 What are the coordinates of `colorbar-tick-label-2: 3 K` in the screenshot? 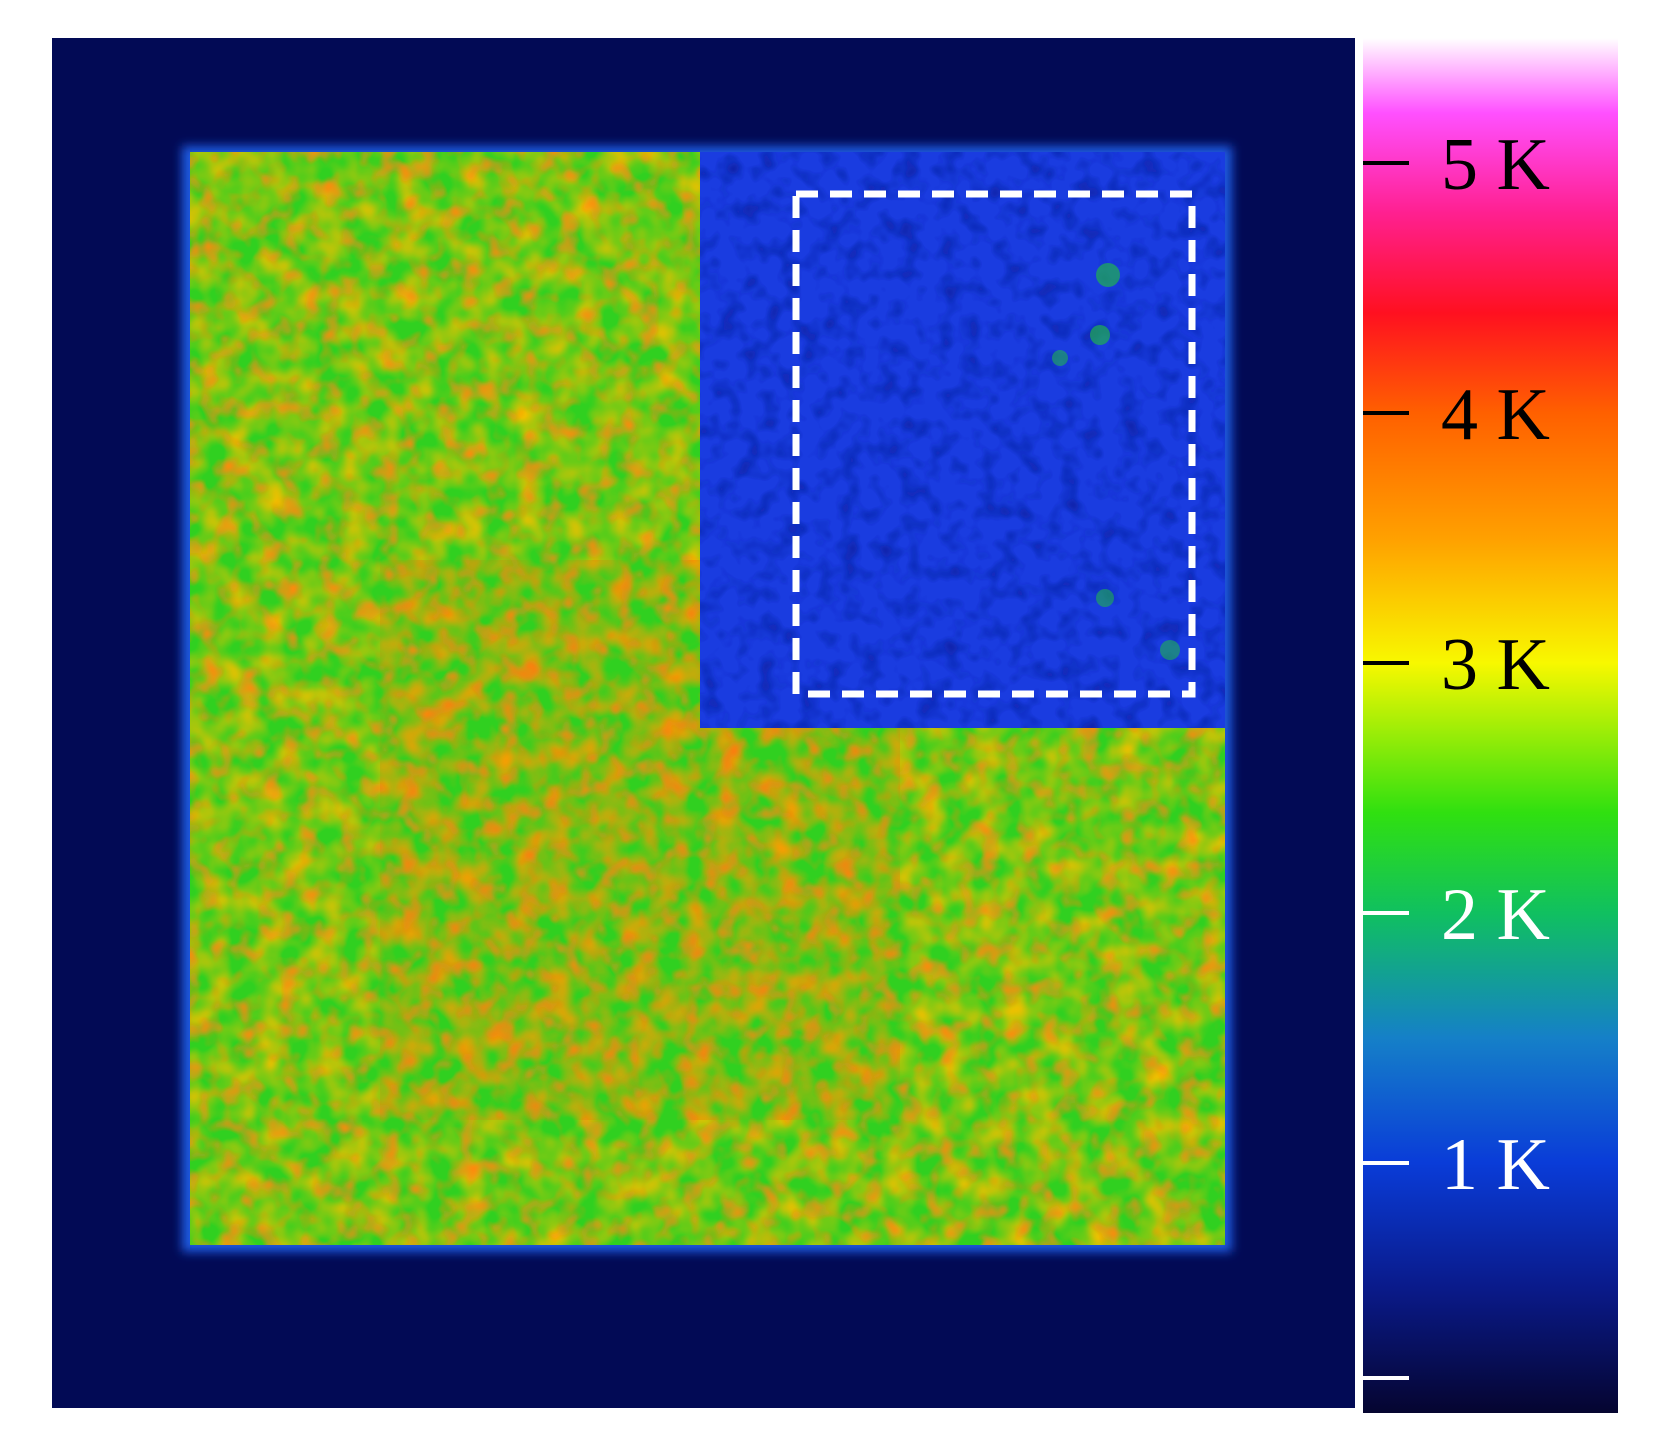 It's located at (1495, 665).